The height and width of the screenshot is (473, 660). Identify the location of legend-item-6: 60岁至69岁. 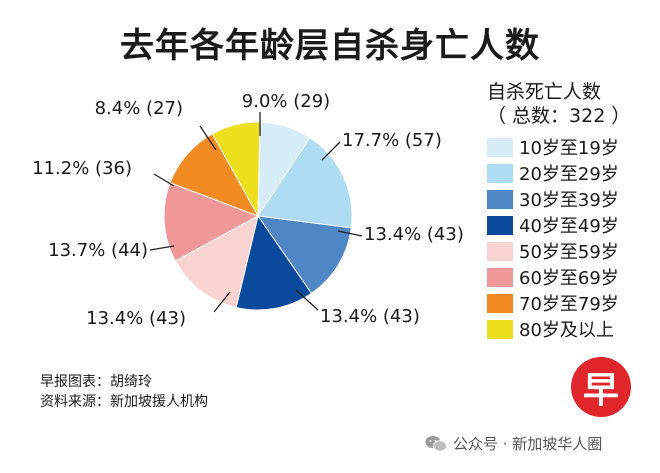
(572, 277).